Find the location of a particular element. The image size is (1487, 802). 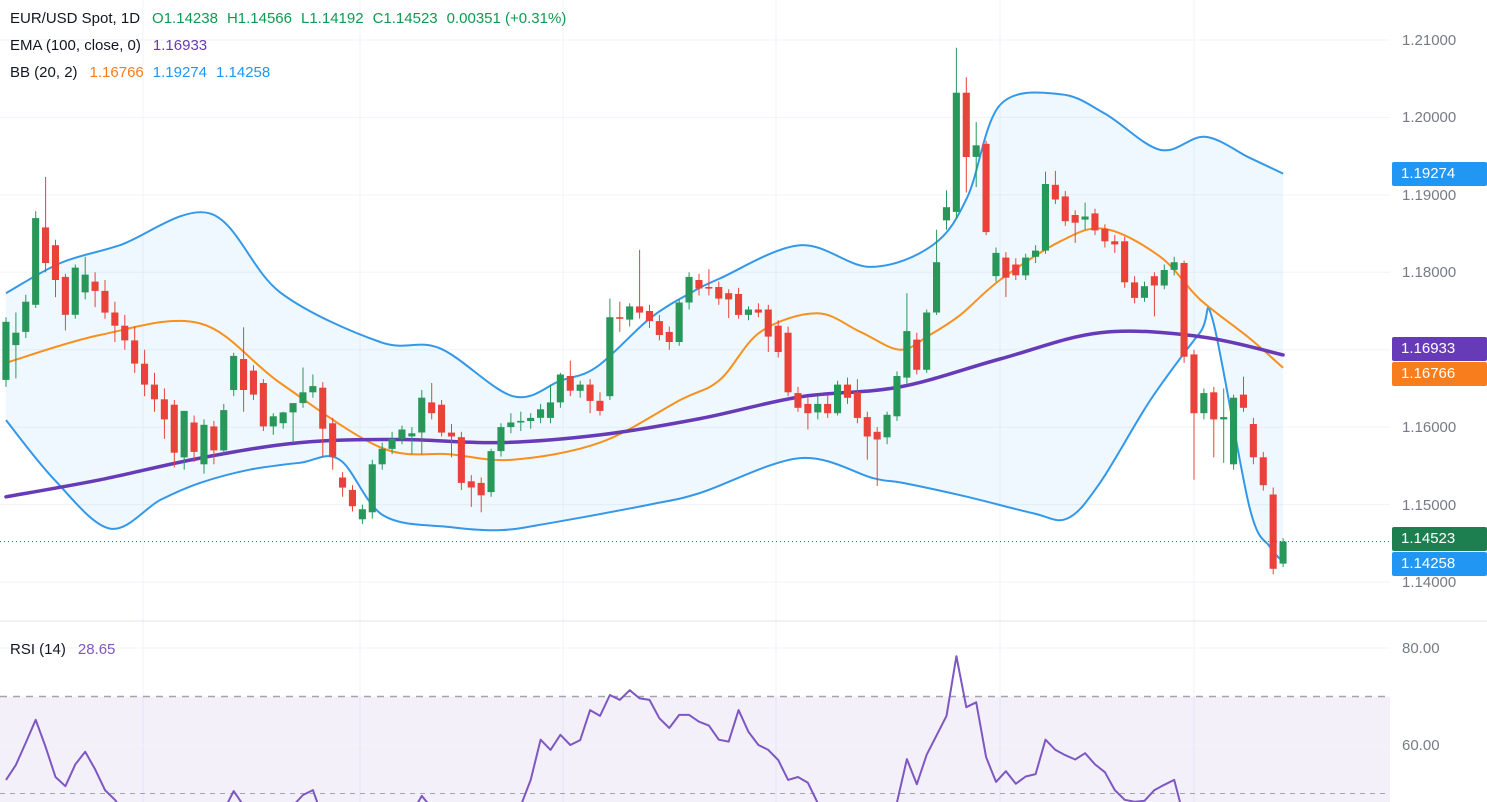

bb-value-item: 1.16766 is located at coordinates (116, 72).